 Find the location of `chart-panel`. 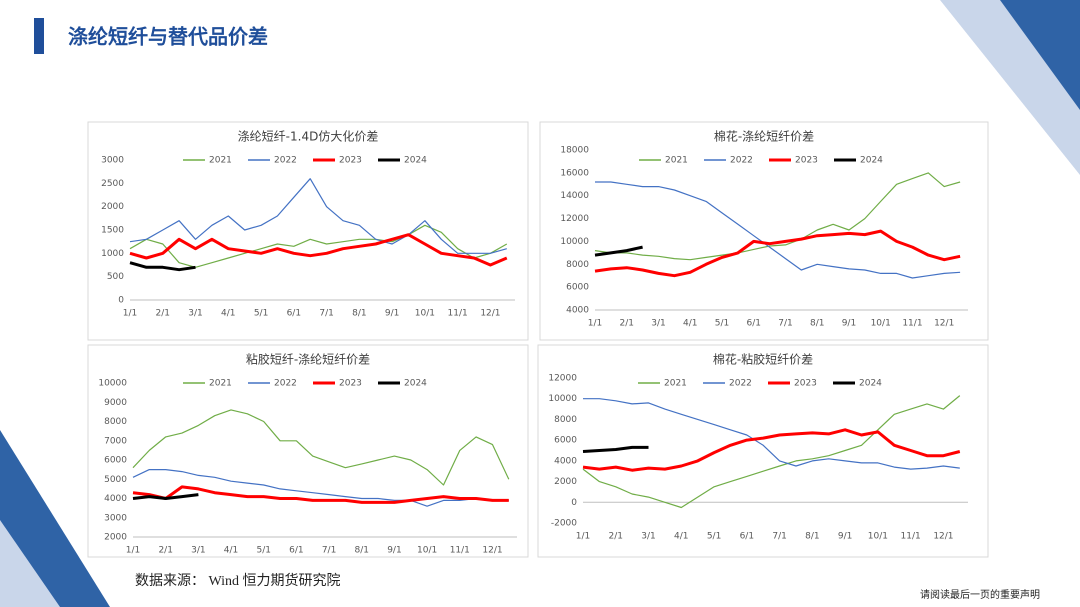

chart-panel is located at coordinates (308, 231).